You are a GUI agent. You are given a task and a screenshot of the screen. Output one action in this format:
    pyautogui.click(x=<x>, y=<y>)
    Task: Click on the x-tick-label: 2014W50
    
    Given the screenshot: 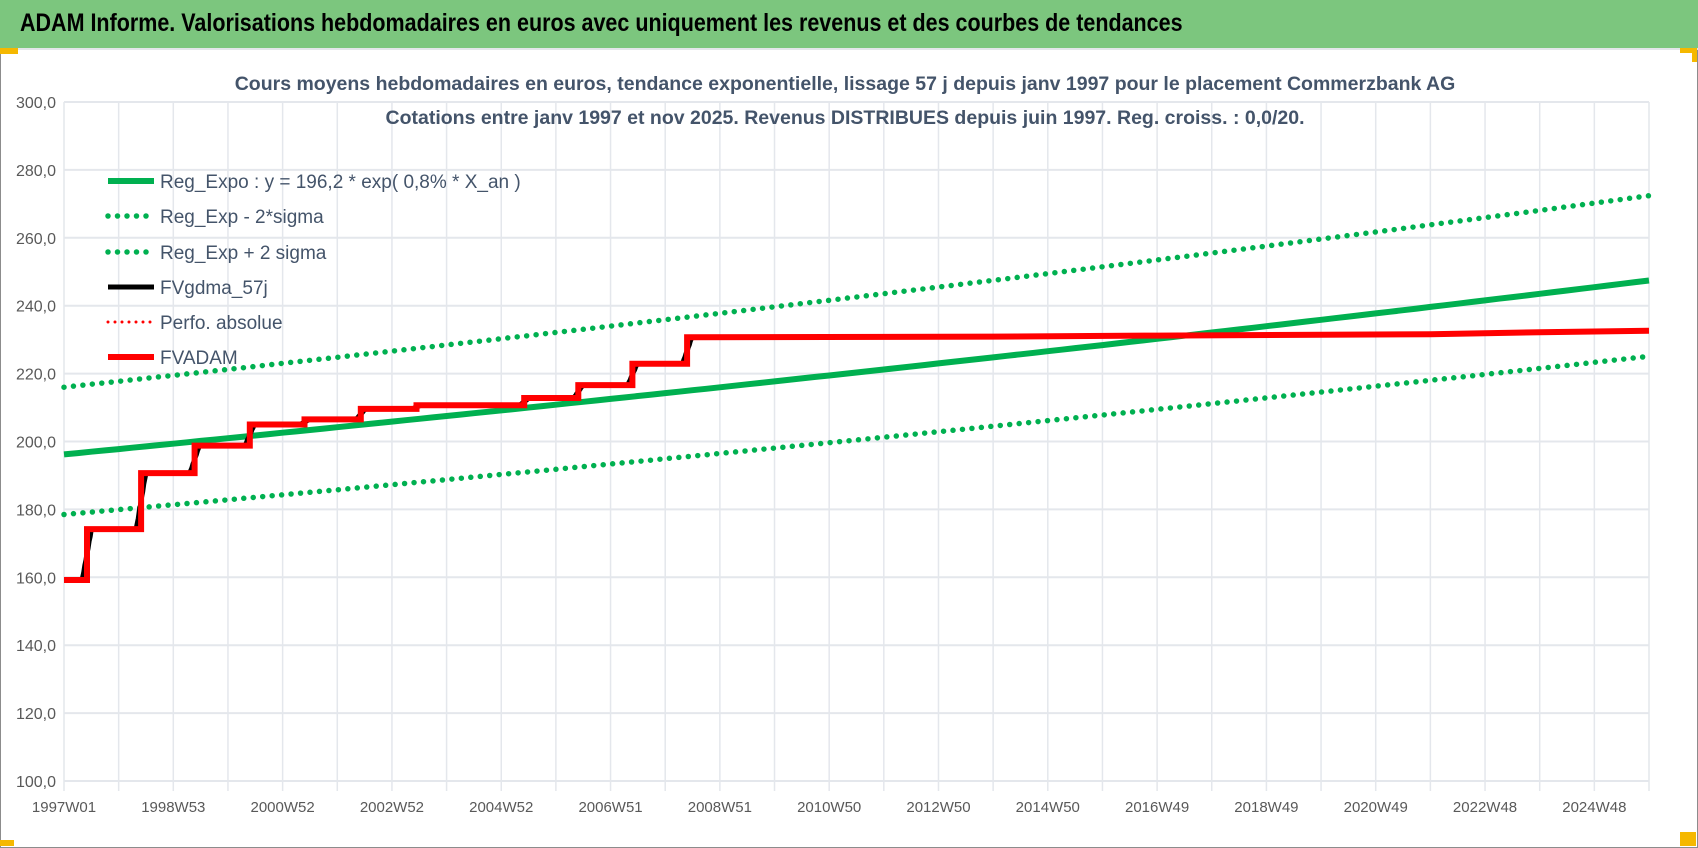 What is the action you would take?
    pyautogui.click(x=1048, y=807)
    